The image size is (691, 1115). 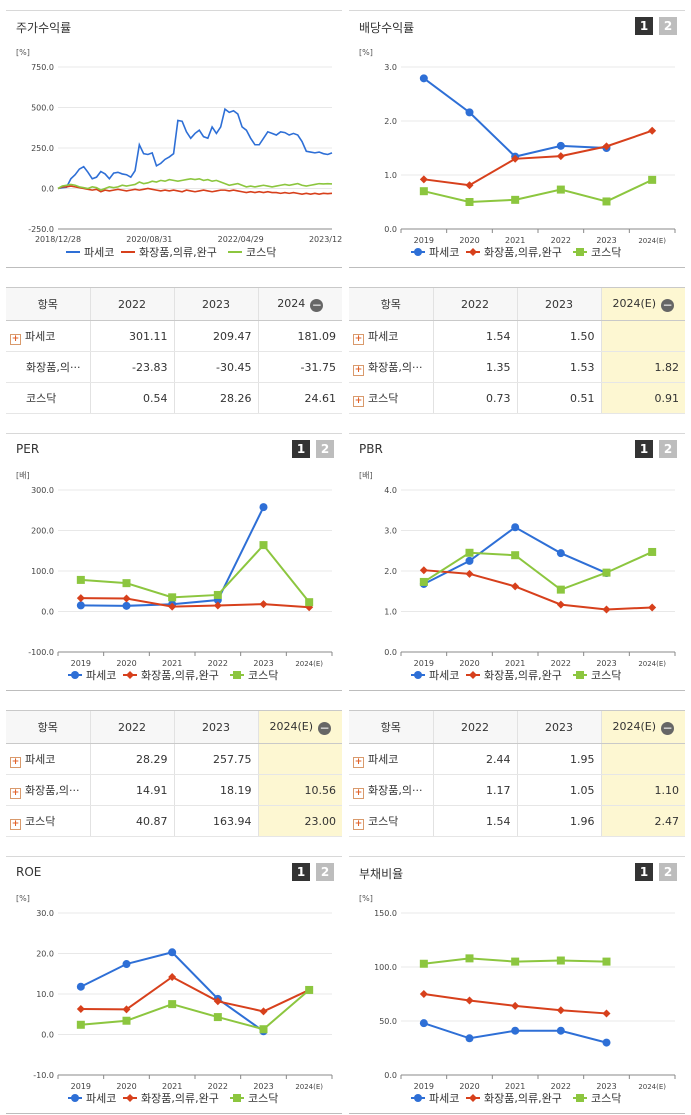 I want to click on collapse-icon: −, so click(x=317, y=304).